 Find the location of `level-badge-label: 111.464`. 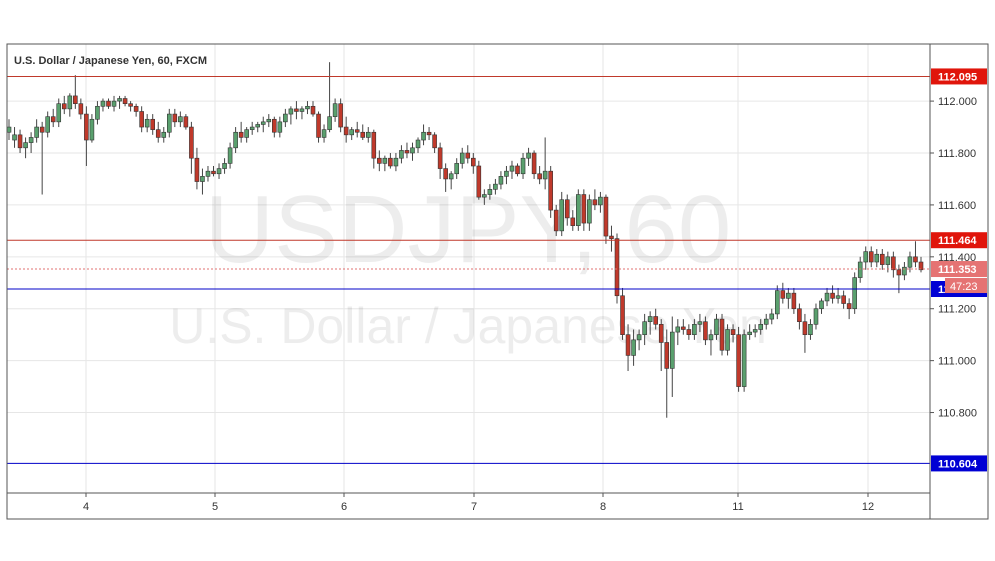

level-badge-label: 111.464 is located at coordinates (957, 241).